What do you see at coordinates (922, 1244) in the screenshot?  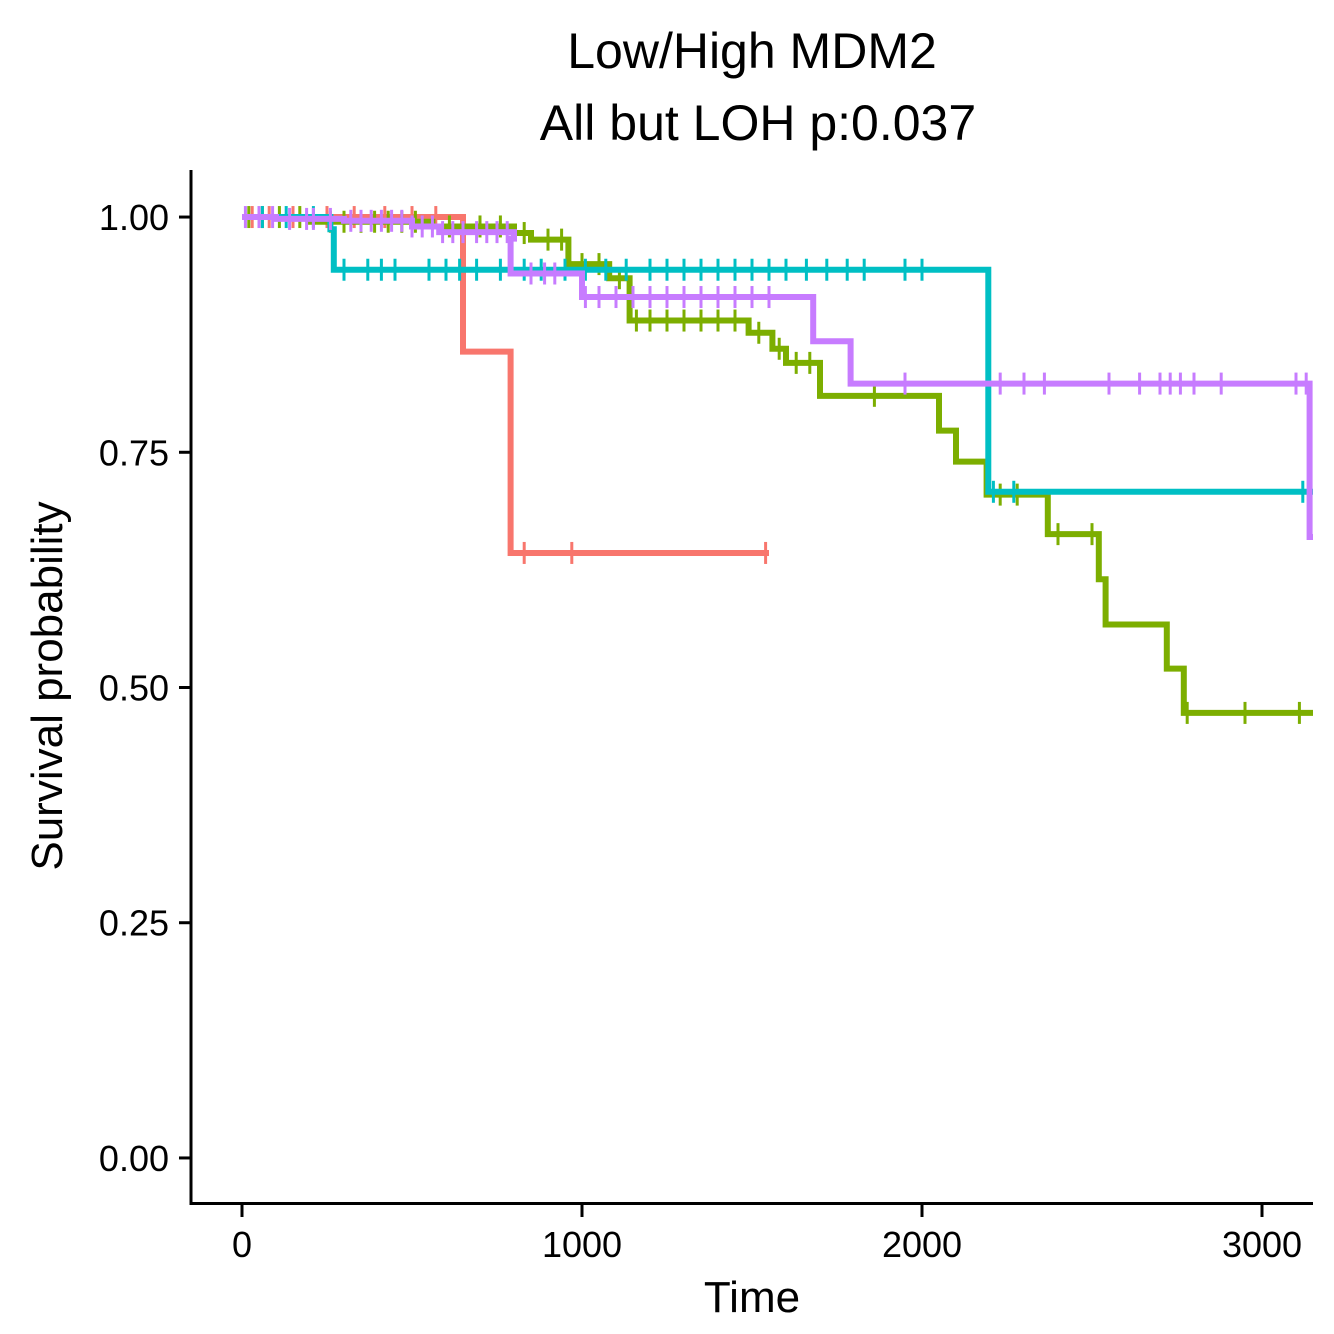 I see `x-tick-label: 2000` at bounding box center [922, 1244].